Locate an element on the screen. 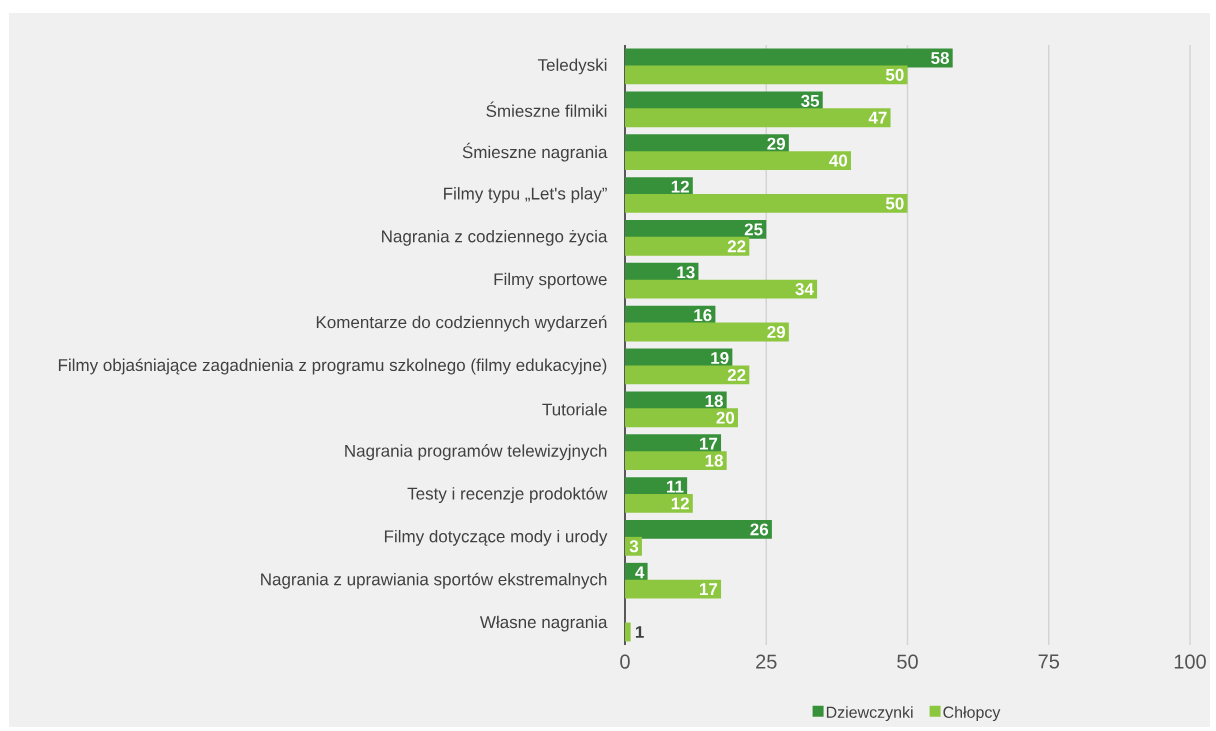 The image size is (1216, 731). data-label: 47 is located at coordinates (877, 117).